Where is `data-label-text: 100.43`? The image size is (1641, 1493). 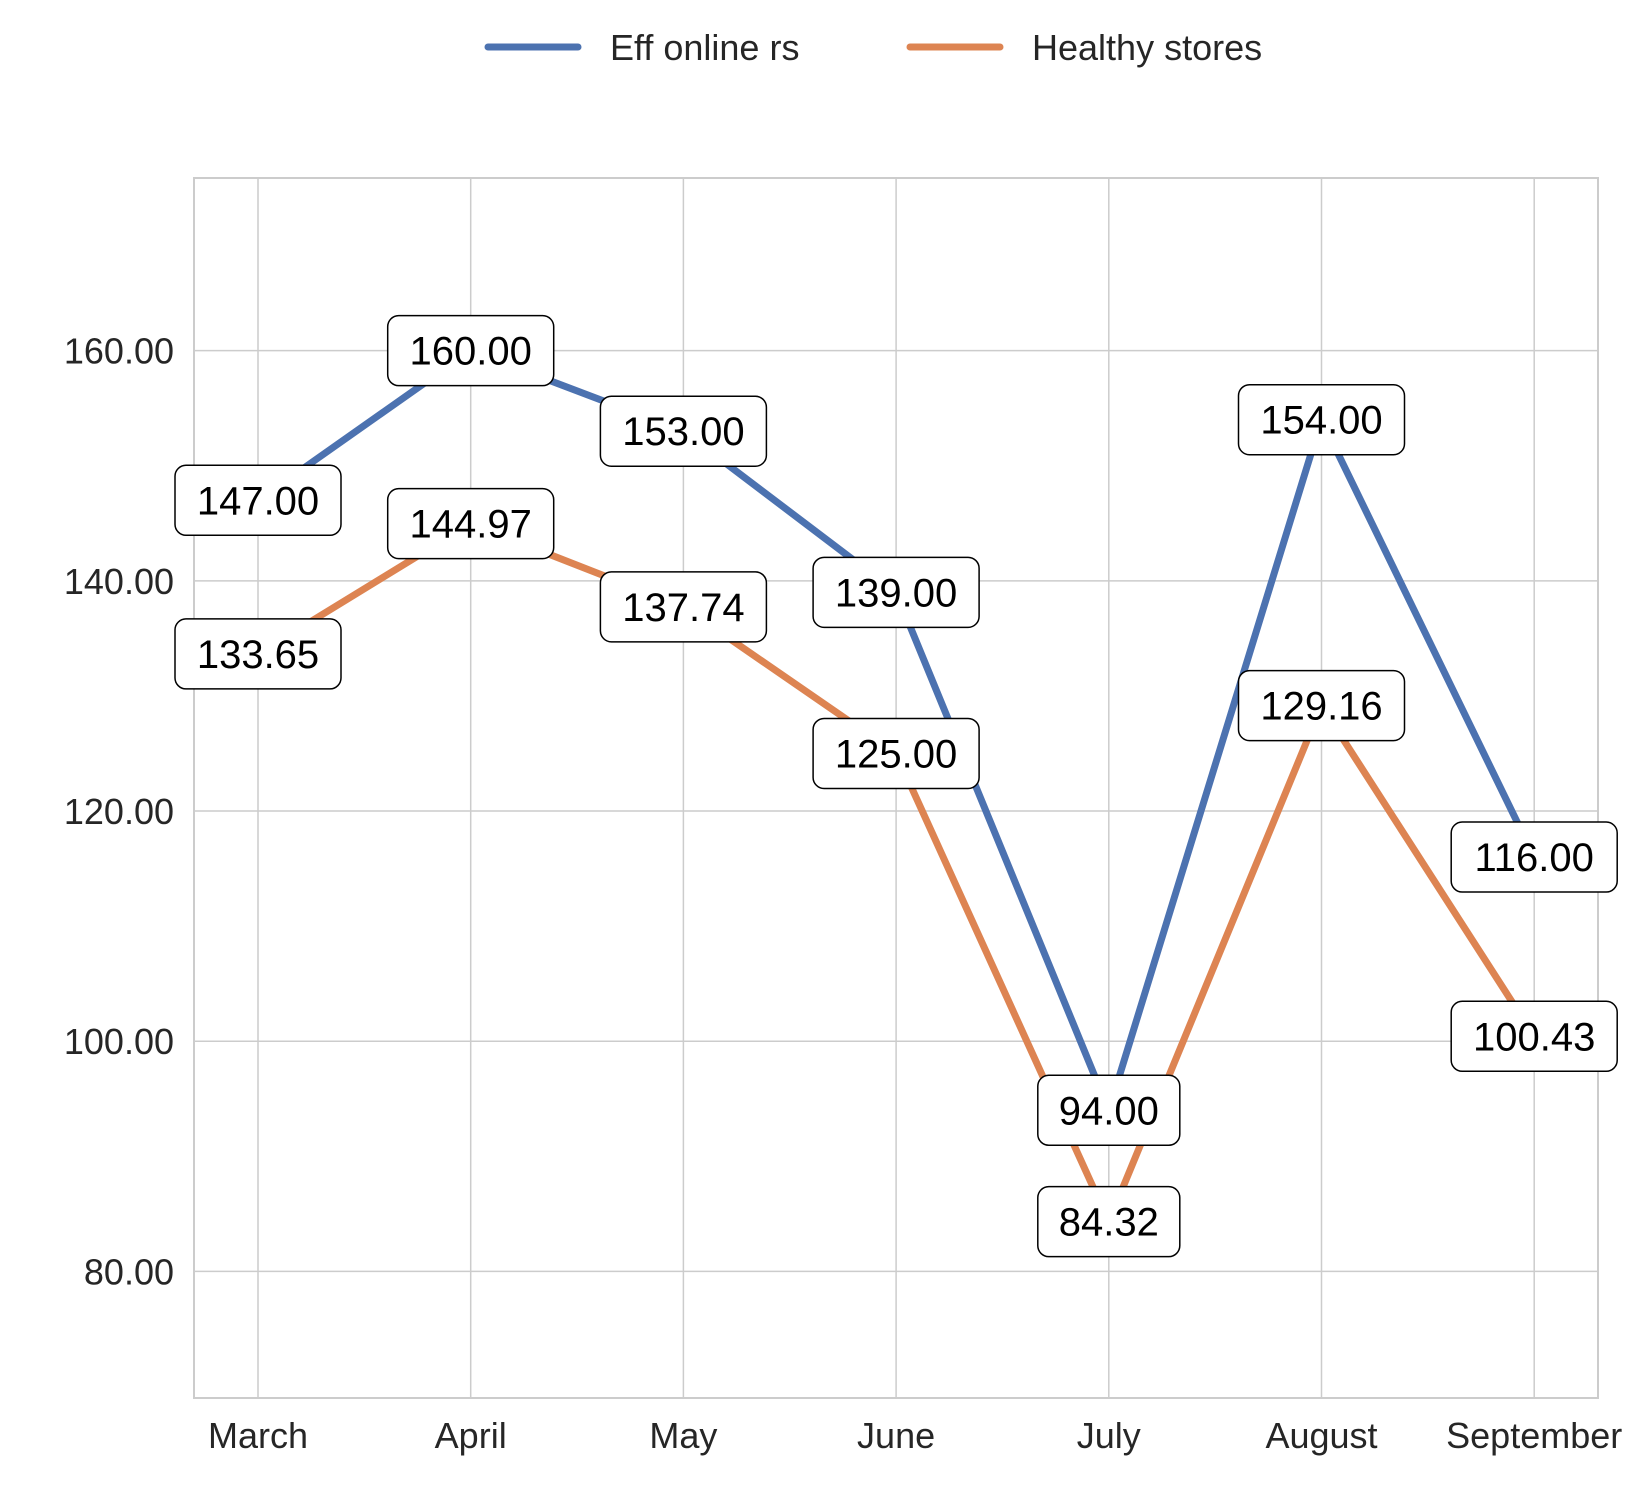 data-label-text: 100.43 is located at coordinates (1534, 1037).